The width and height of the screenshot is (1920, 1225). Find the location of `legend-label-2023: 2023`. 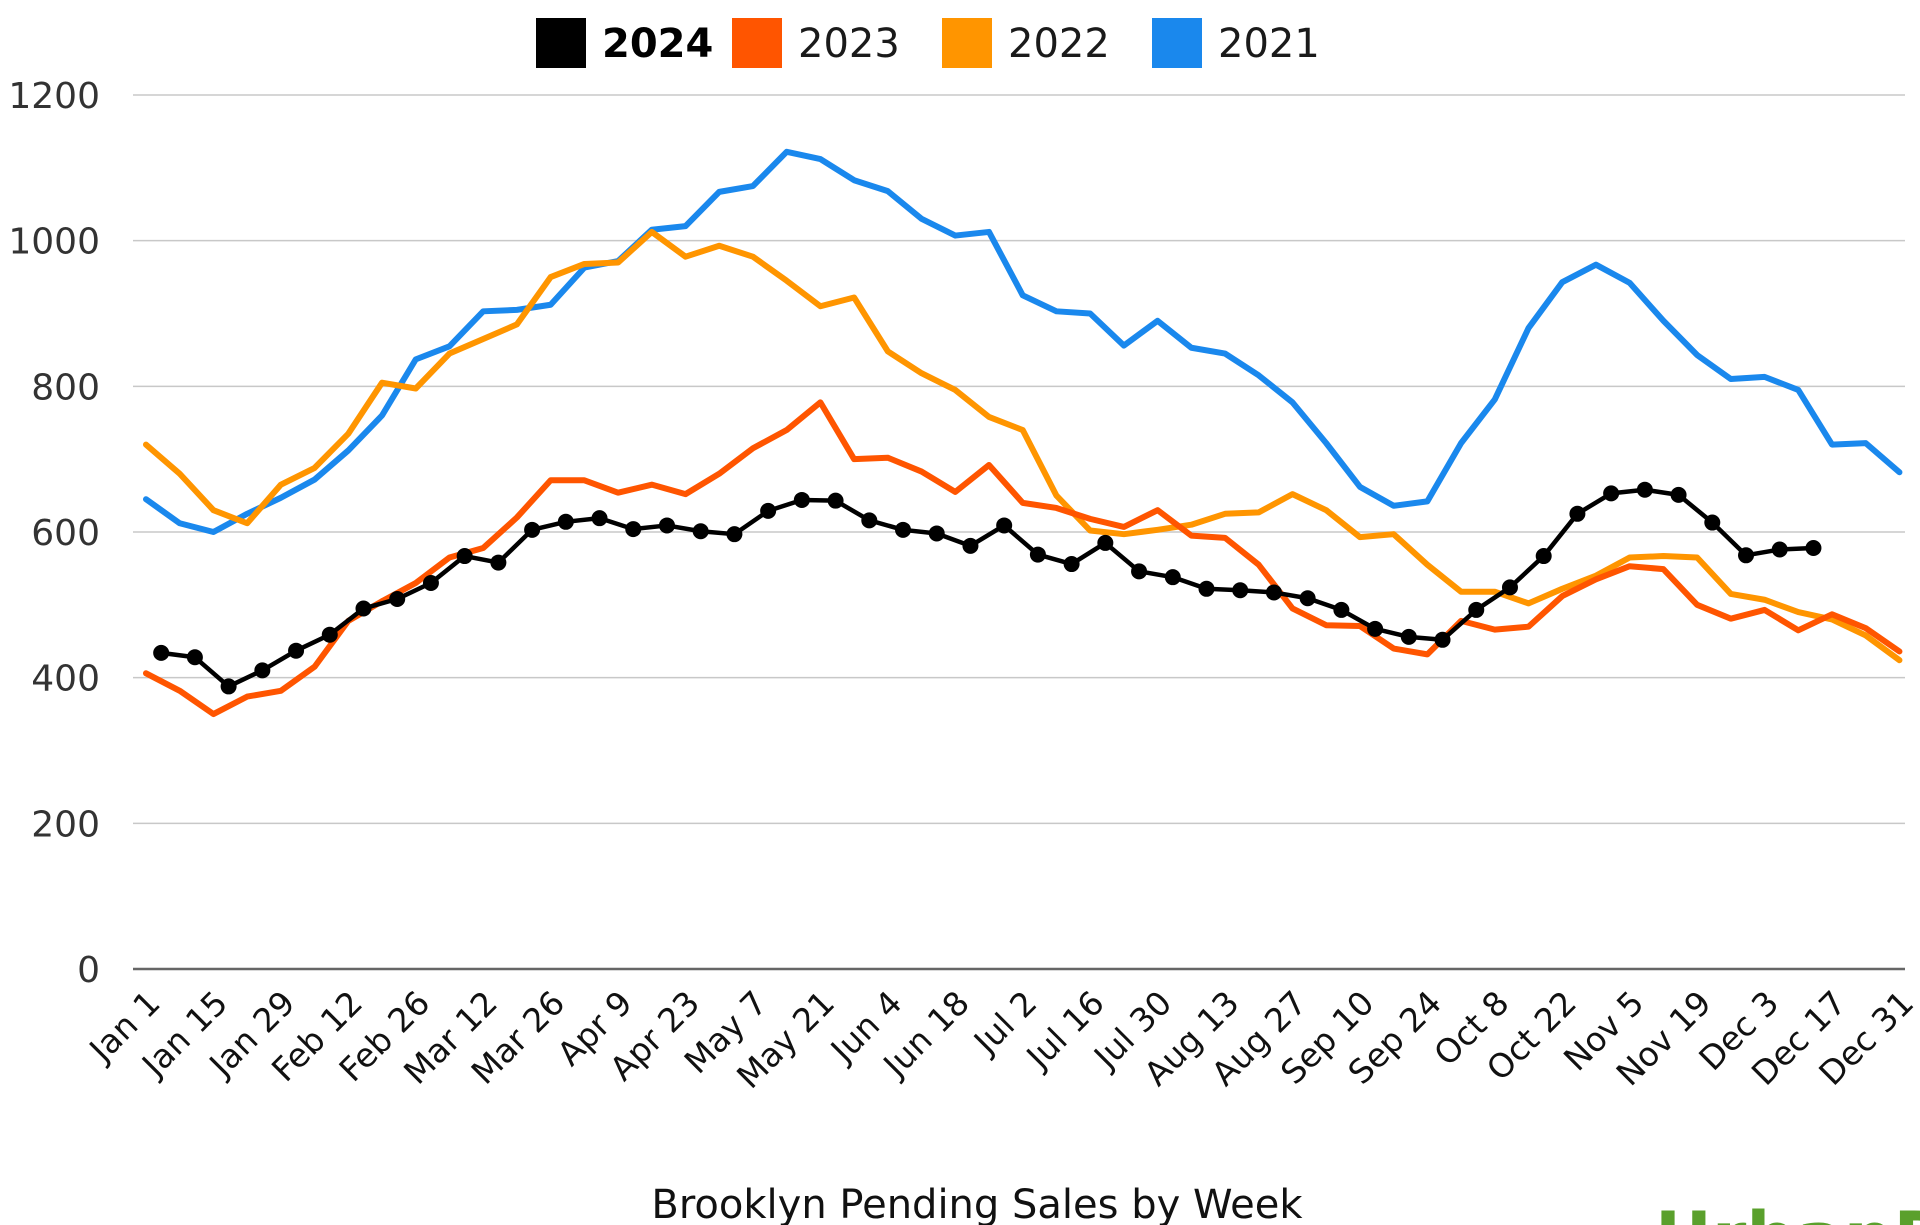

legend-label-2023: 2023 is located at coordinates (849, 44).